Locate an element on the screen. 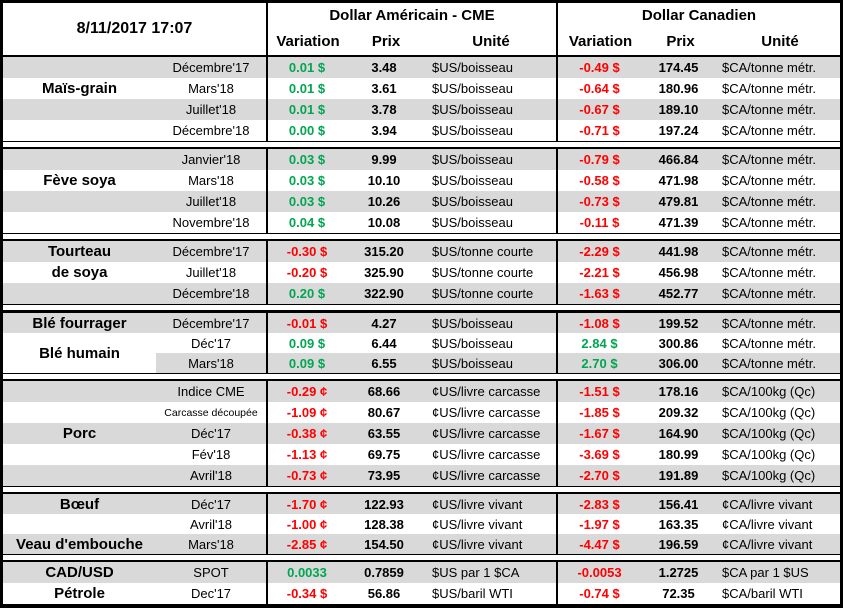 The image size is (843, 608). cad-variation: -0.67 $ is located at coordinates (598, 109).